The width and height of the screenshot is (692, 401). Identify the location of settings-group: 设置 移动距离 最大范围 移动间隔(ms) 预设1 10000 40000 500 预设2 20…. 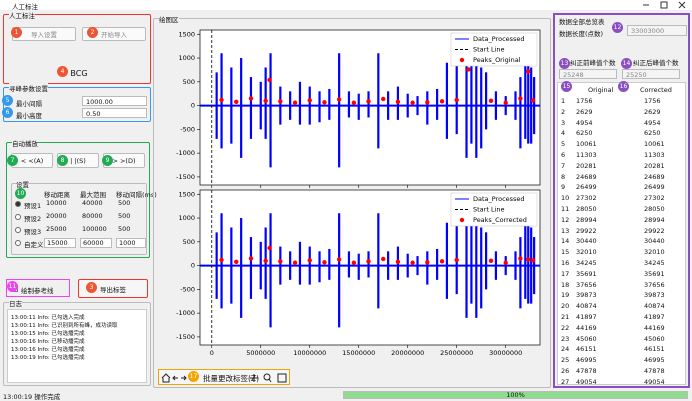
(84, 217).